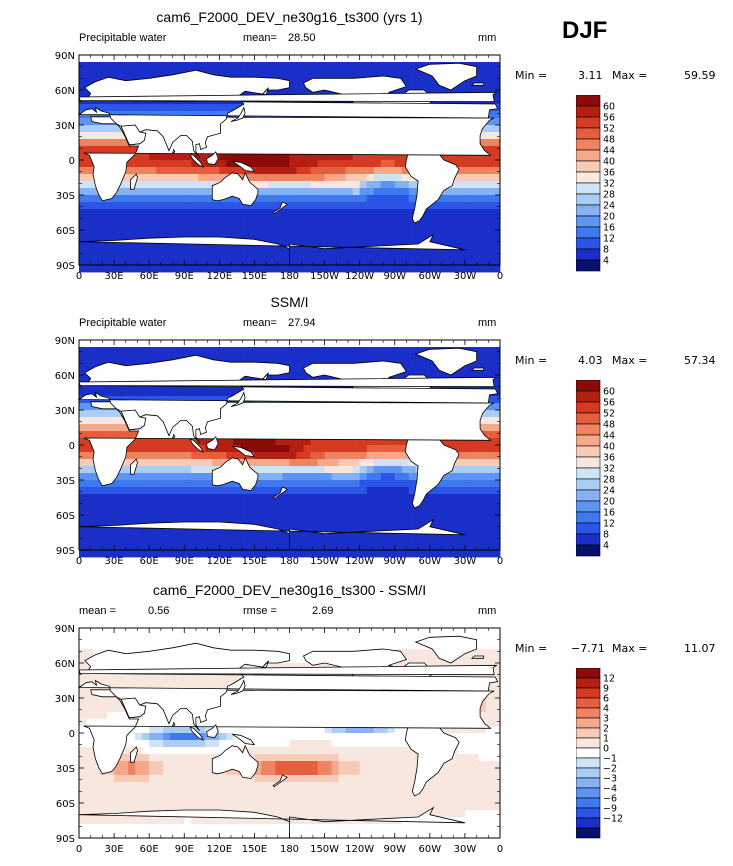 Image resolution: width=733 pixels, height=866 pixels. I want to click on colorbar-swatch, so click(588, 539).